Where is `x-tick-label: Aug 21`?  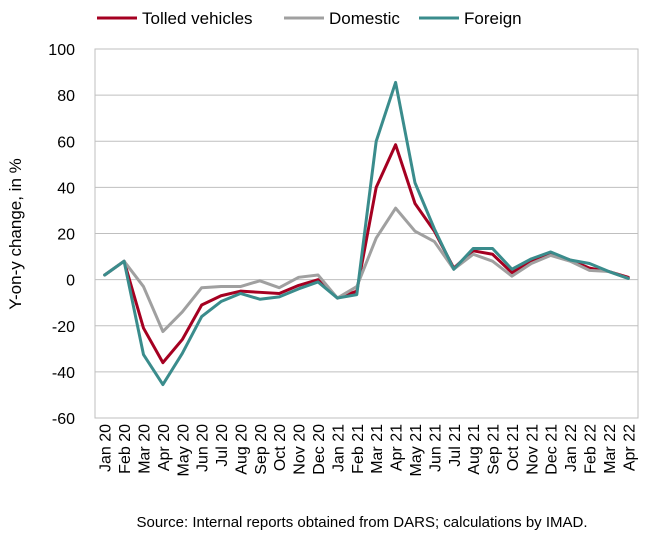 x-tick-label: Aug 21 is located at coordinates (474, 449).